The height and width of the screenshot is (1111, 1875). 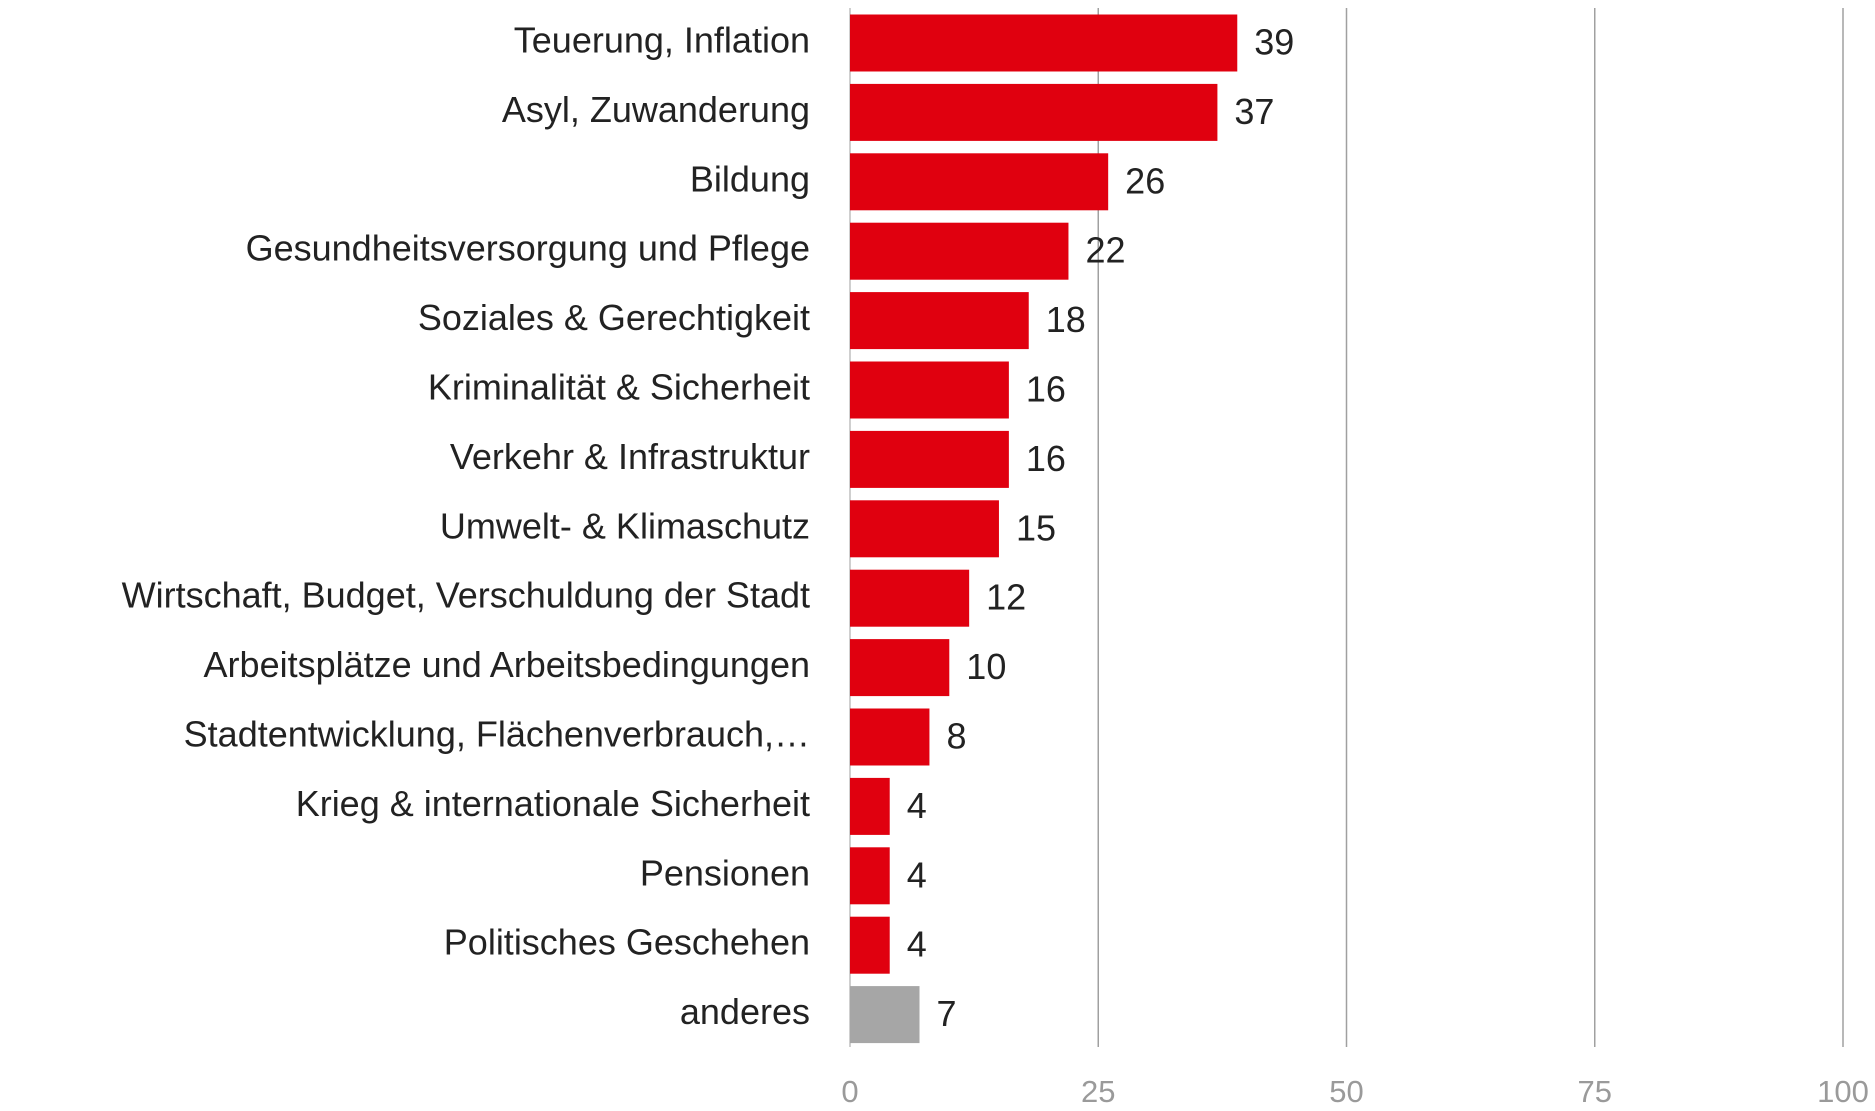 What do you see at coordinates (662, 40) in the screenshot?
I see `y-tick-label: Teuerung, Inflation` at bounding box center [662, 40].